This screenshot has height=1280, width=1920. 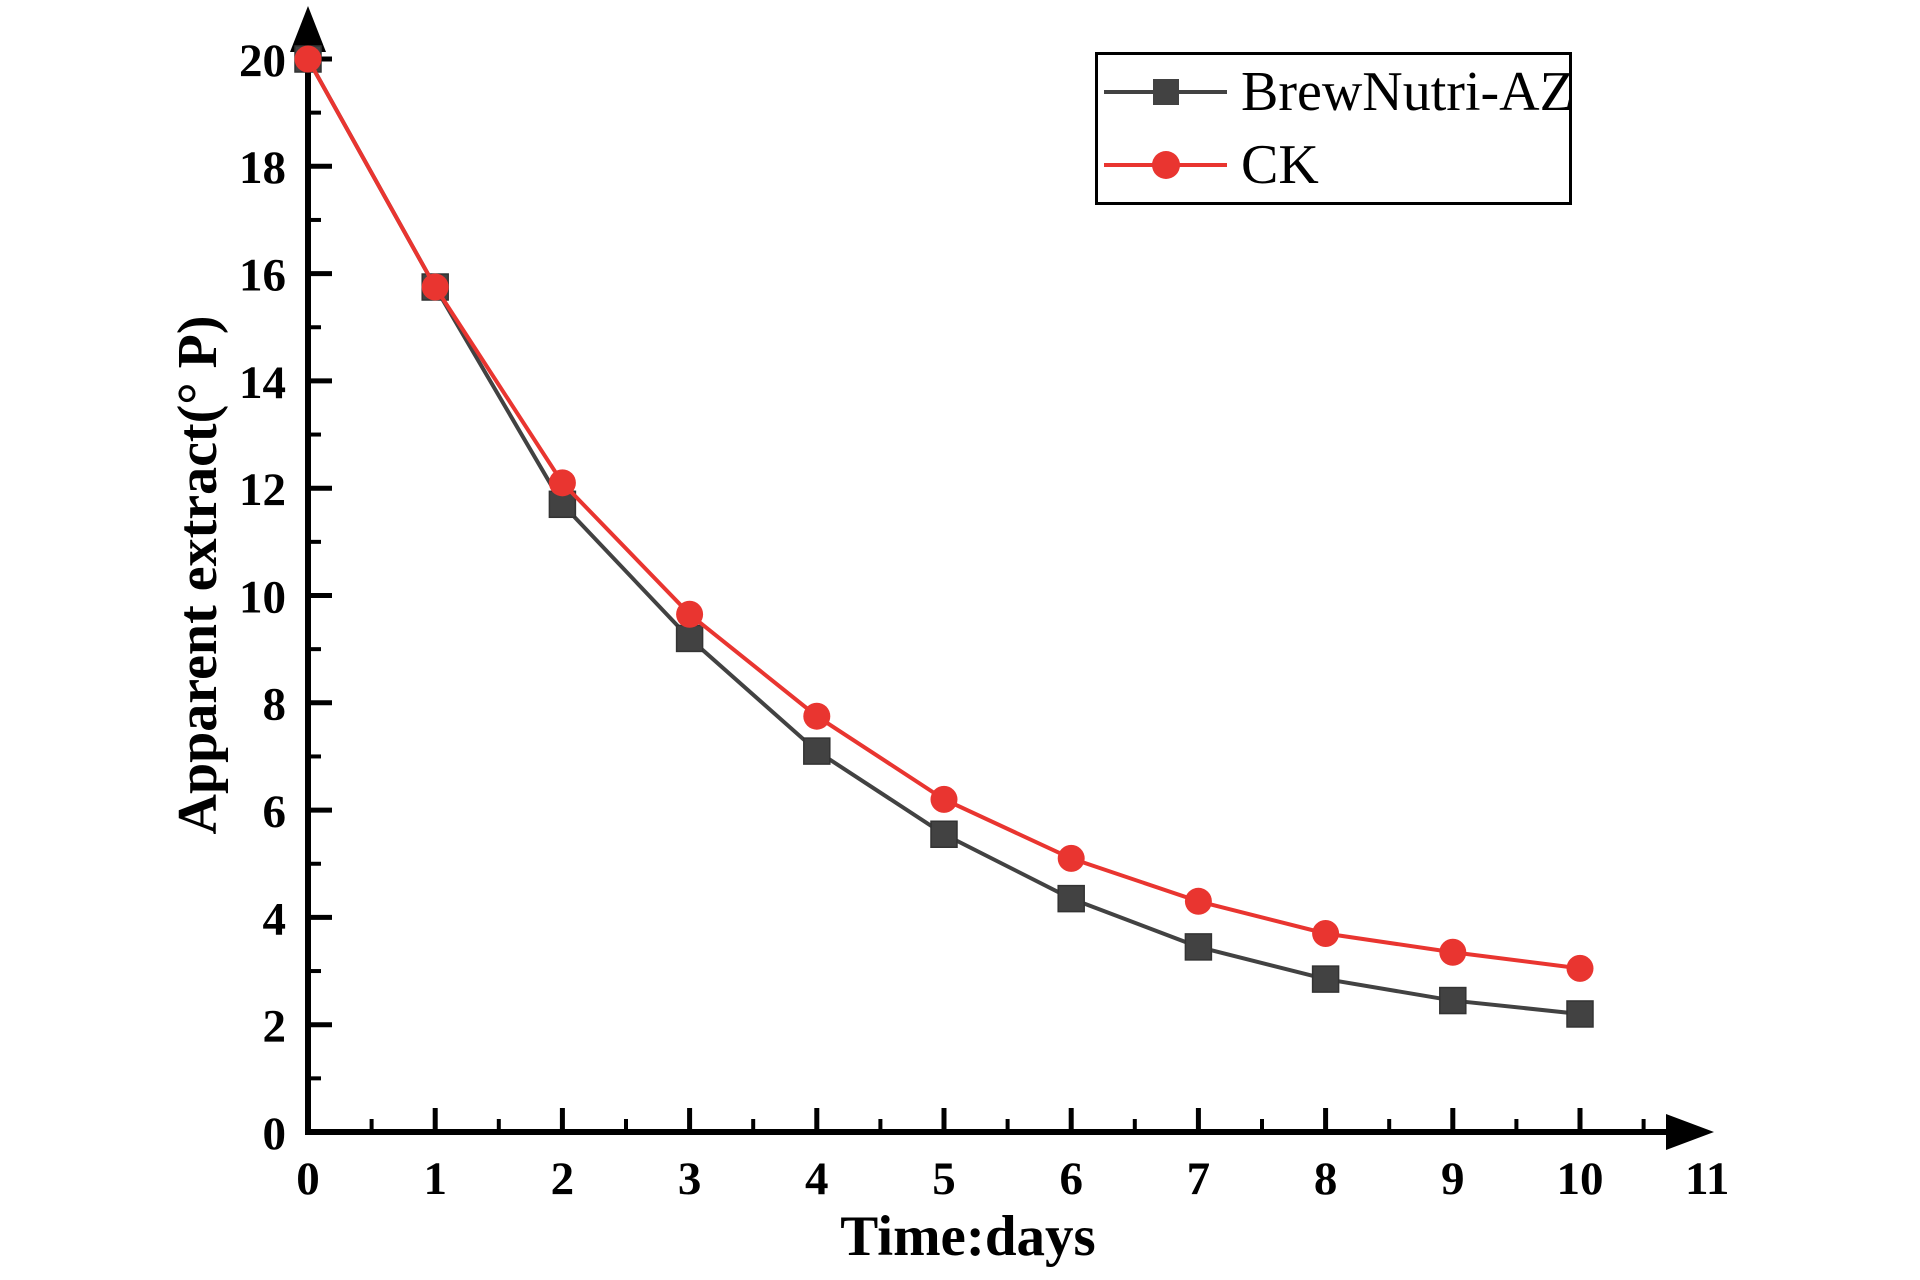 I want to click on square-marker-icon, so click(x=1165, y=91).